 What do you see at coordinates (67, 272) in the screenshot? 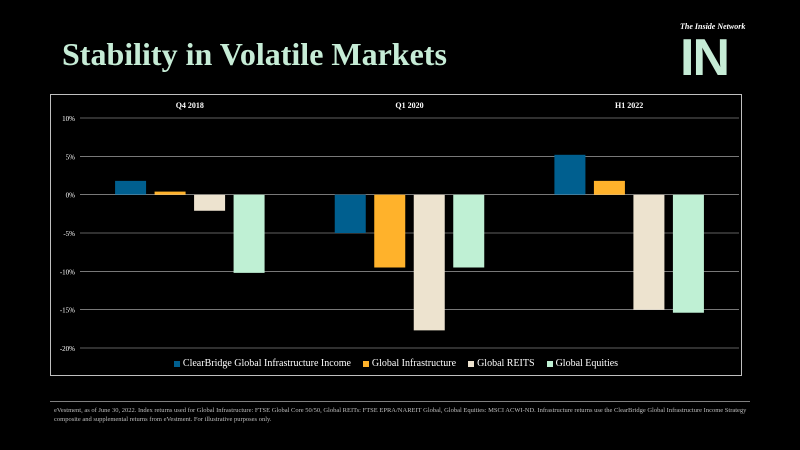
I see `y-tick-label: -10%` at bounding box center [67, 272].